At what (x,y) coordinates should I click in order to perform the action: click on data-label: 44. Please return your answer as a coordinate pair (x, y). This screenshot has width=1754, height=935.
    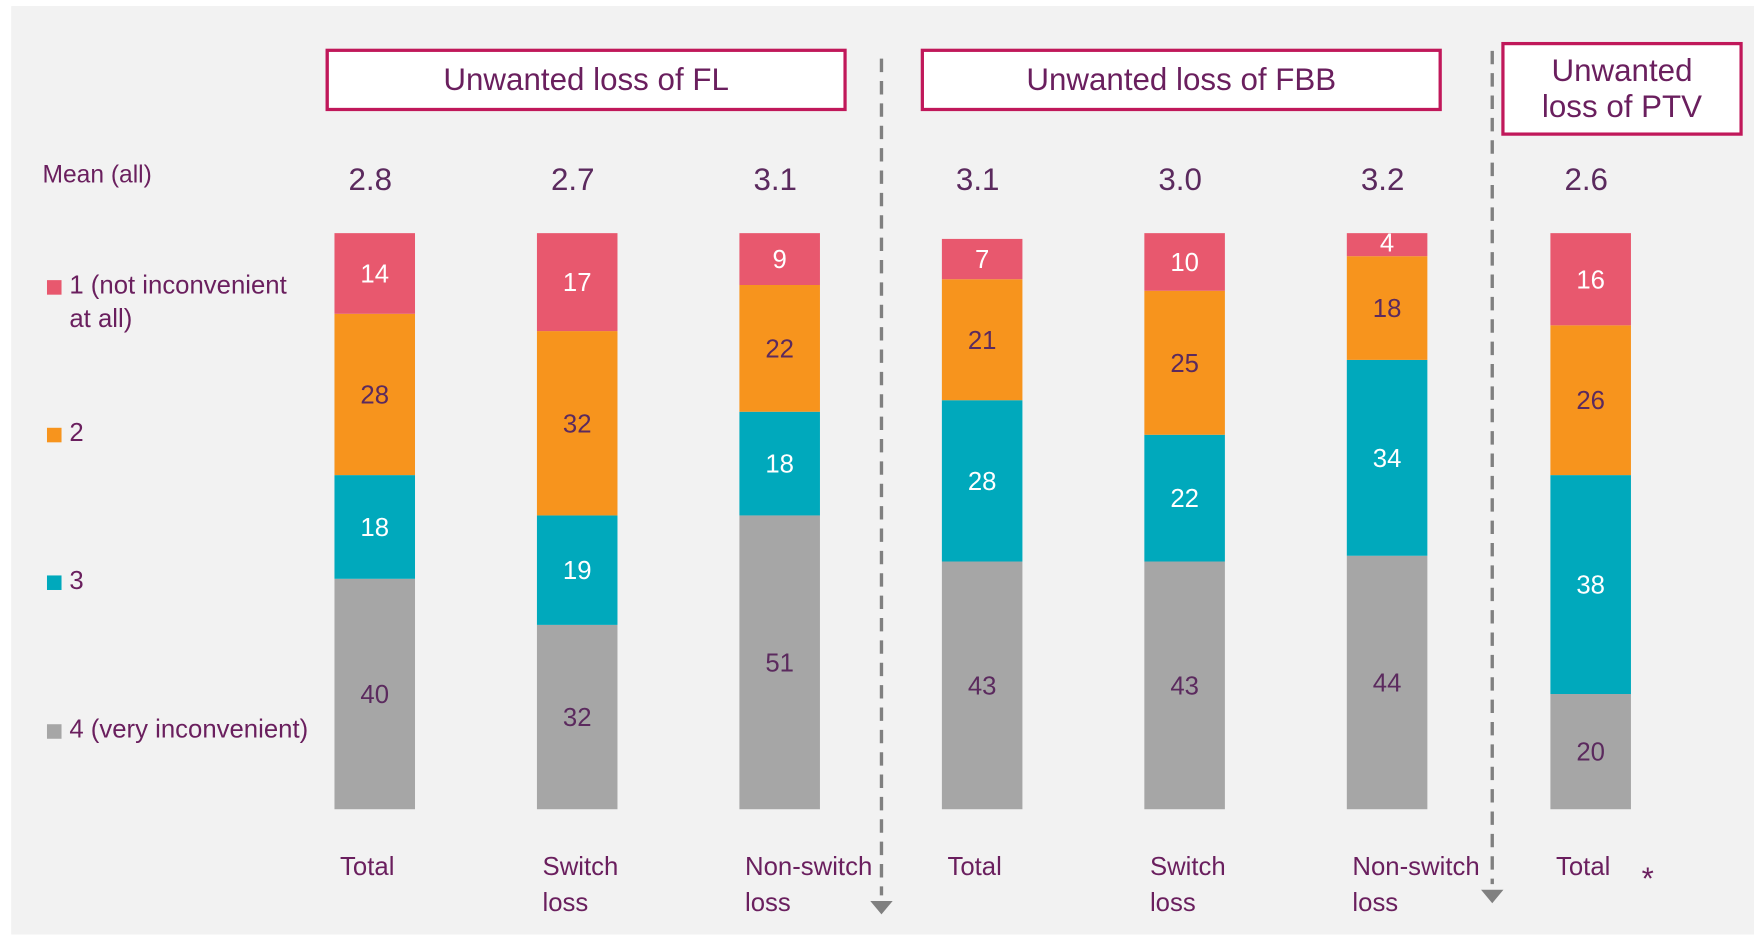
    Looking at the image, I should click on (1387, 684).